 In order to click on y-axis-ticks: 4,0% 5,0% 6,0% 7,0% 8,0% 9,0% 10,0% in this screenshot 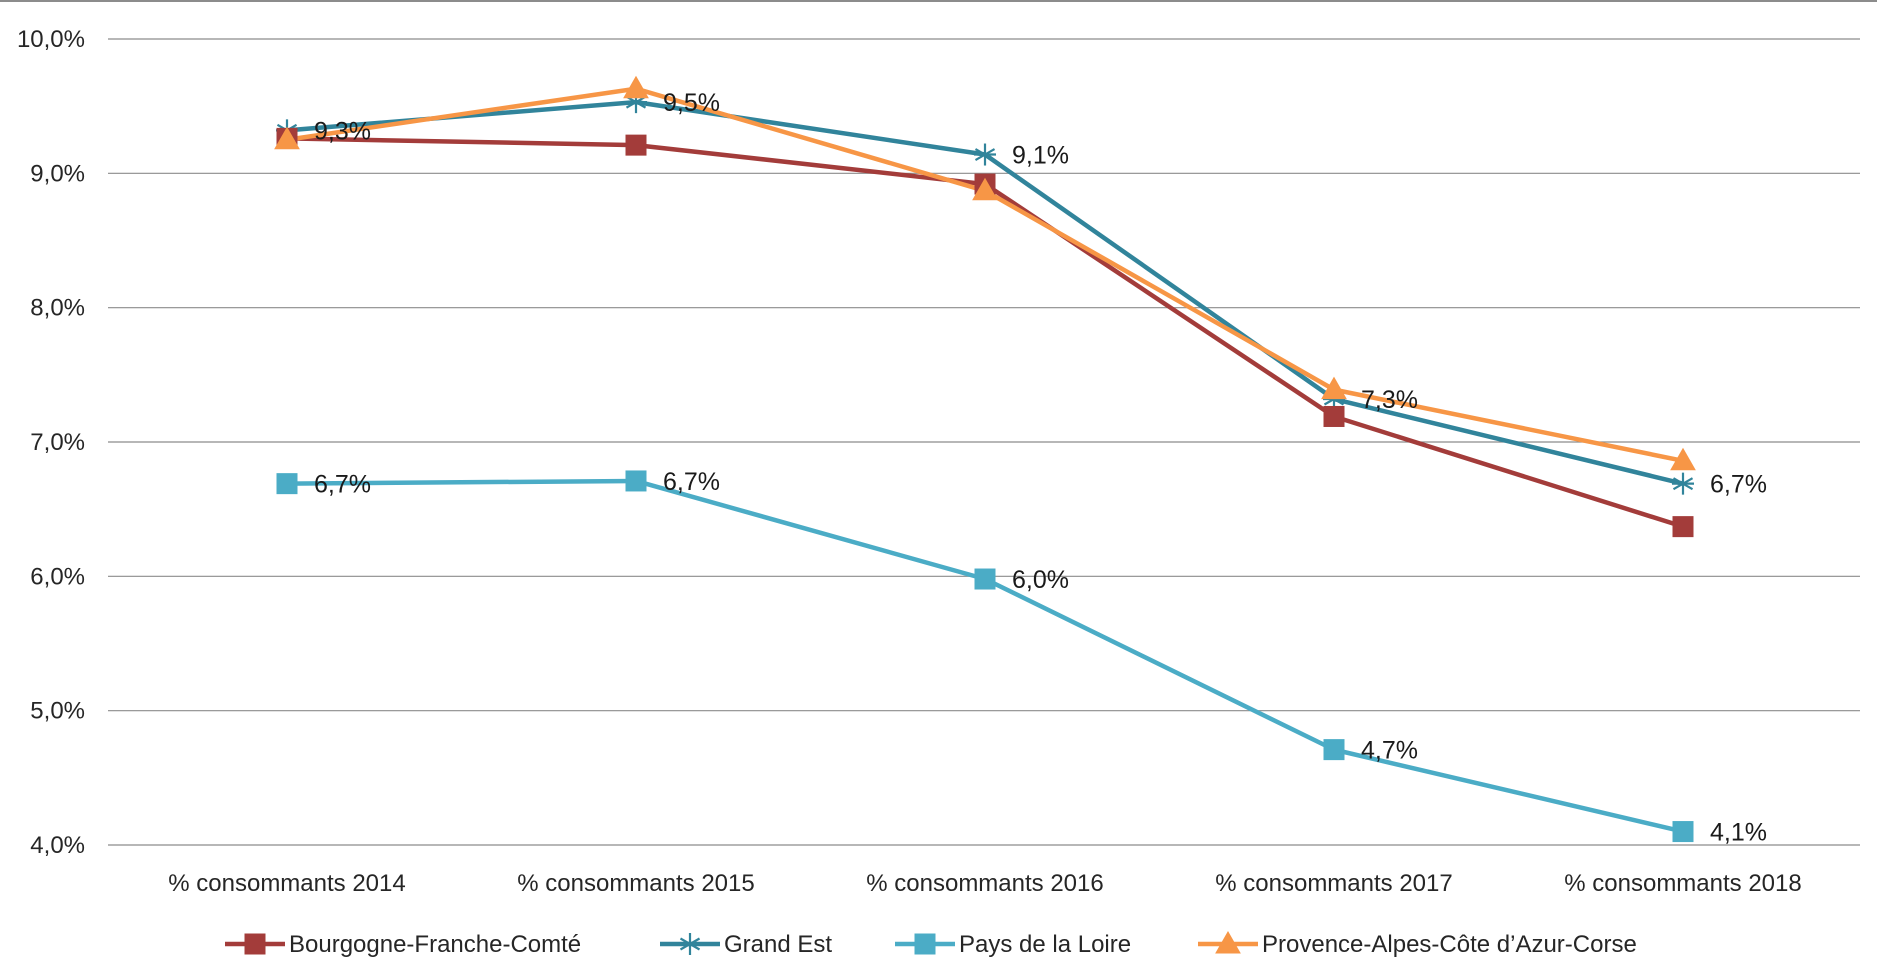, I will do `click(51, 442)`.